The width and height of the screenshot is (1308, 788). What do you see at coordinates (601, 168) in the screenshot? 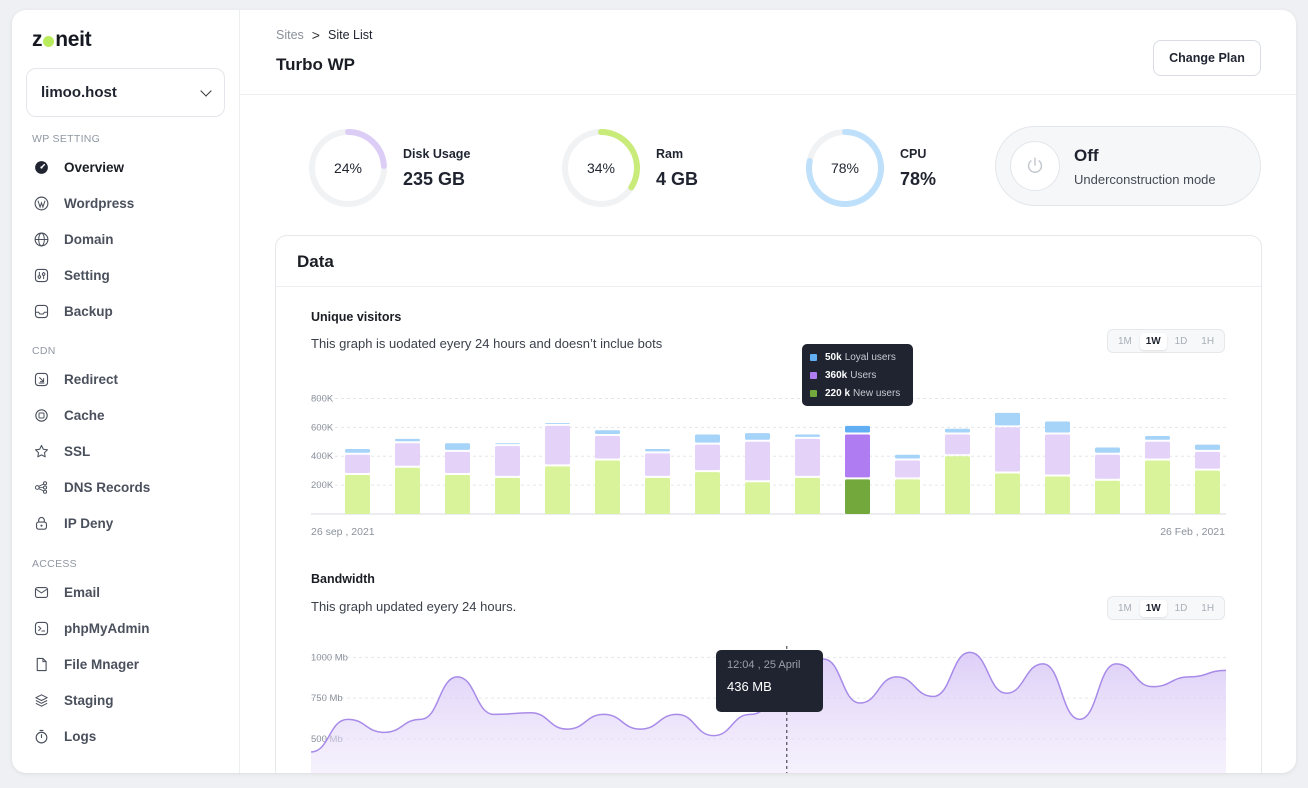
I see `ram-ring: 34%` at bounding box center [601, 168].